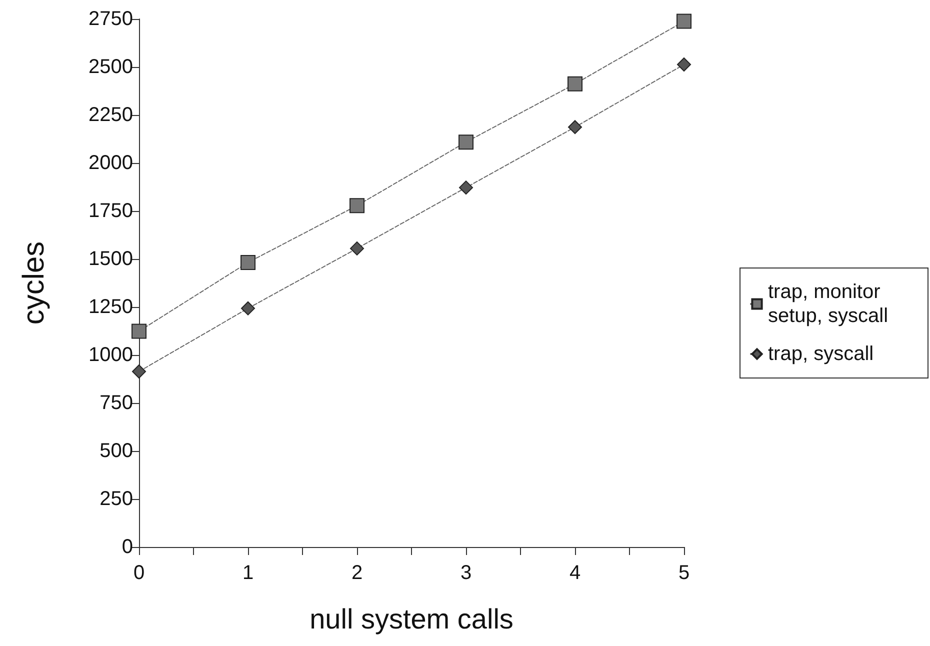  I want to click on y-tick-label: 2250, so click(110, 115).